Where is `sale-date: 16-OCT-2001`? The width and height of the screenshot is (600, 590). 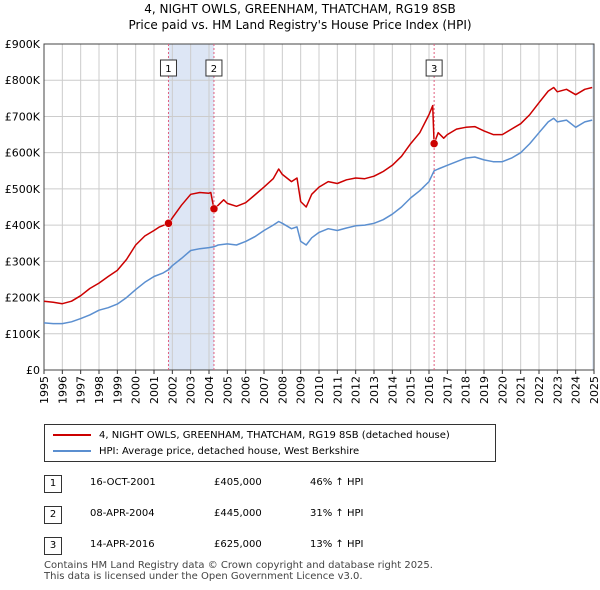
sale-date: 16-OCT-2001 is located at coordinates (123, 482).